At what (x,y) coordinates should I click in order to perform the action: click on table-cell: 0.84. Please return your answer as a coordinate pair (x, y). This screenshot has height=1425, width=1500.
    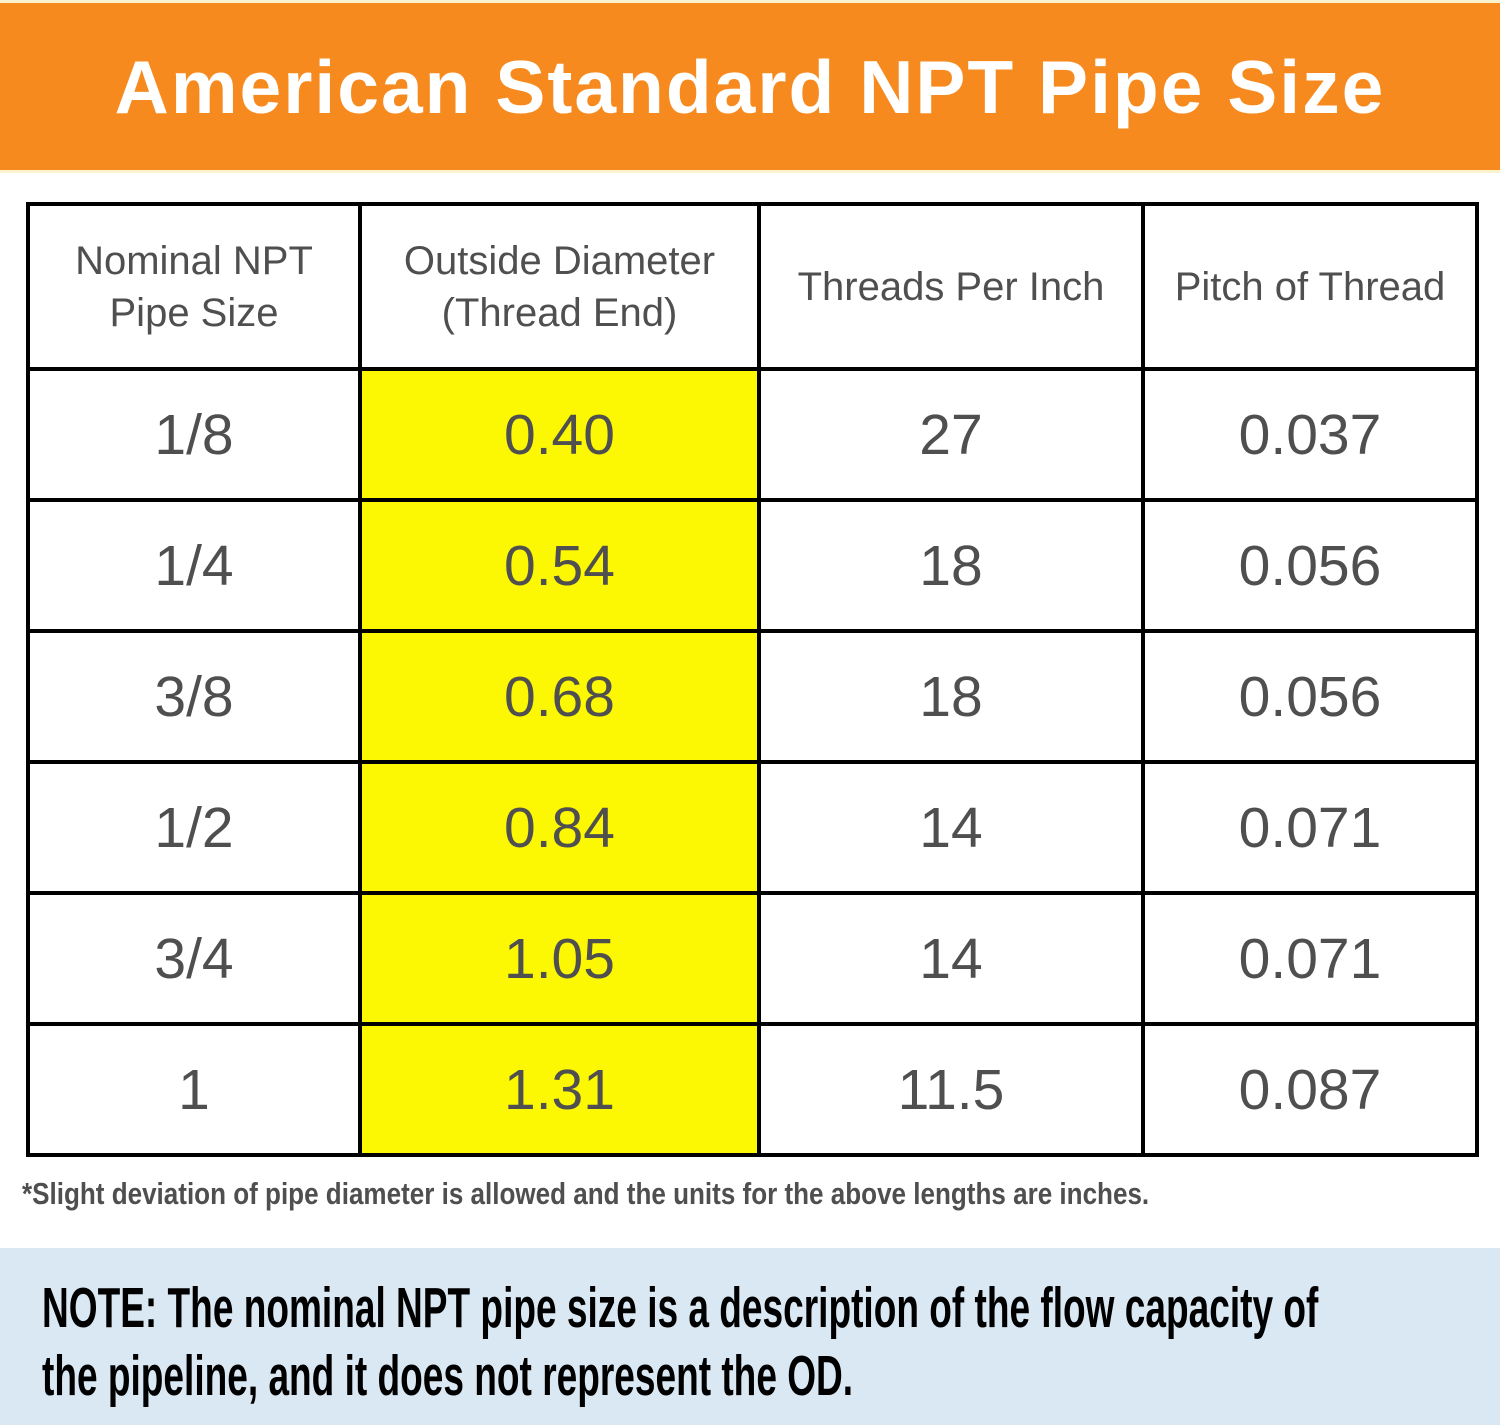
    Looking at the image, I should click on (559, 827).